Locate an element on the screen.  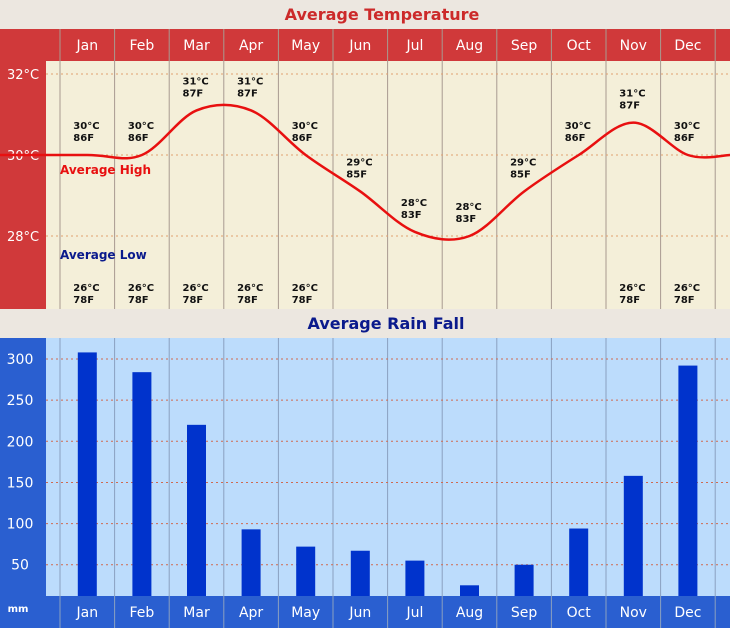
temperature-month-label: Dec is located at coordinates (687, 46).